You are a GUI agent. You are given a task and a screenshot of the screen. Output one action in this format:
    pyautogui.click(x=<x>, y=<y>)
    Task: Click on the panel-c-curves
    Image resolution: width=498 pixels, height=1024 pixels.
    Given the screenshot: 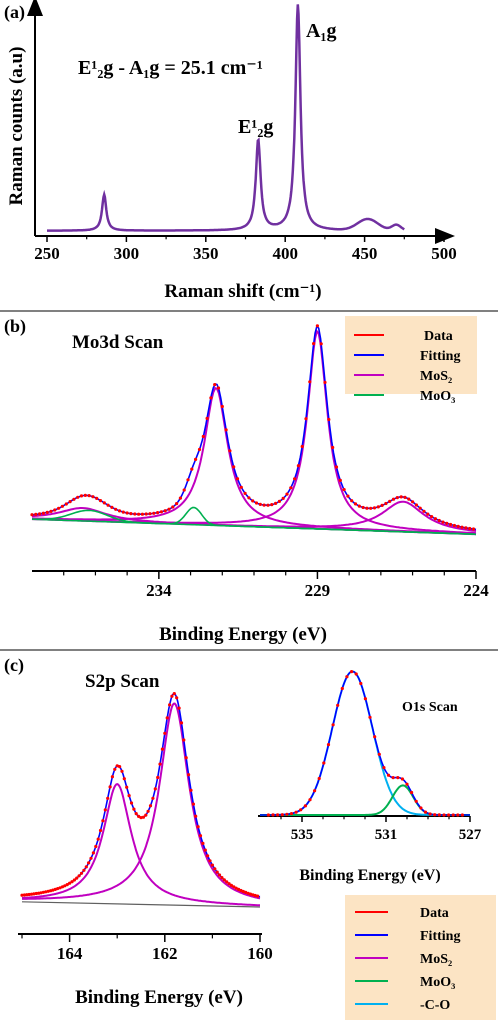 What is the action you would take?
    pyautogui.click(x=140, y=800)
    